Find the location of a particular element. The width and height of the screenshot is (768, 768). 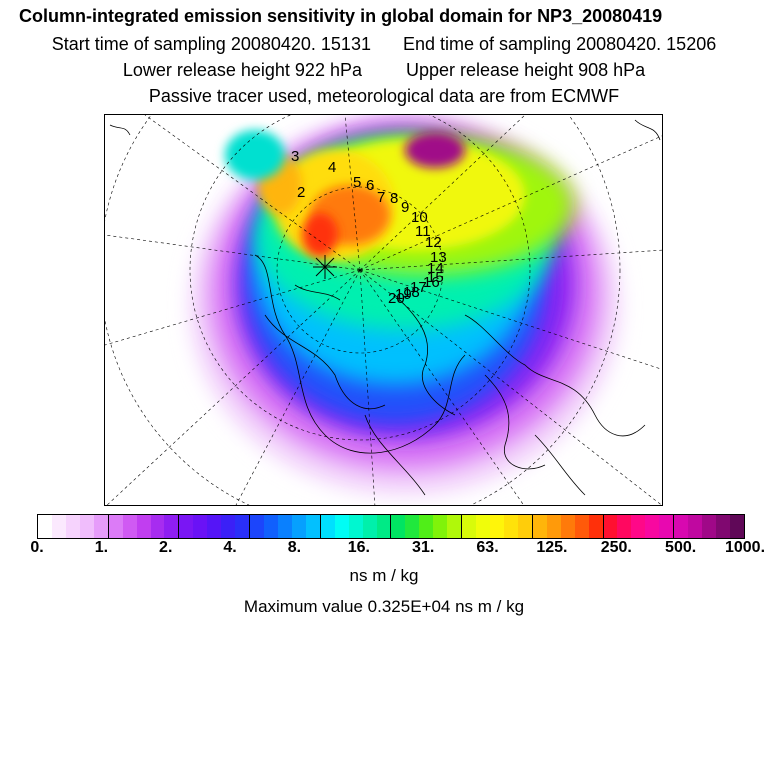

trajectory-label: 13 is located at coordinates (438, 257).